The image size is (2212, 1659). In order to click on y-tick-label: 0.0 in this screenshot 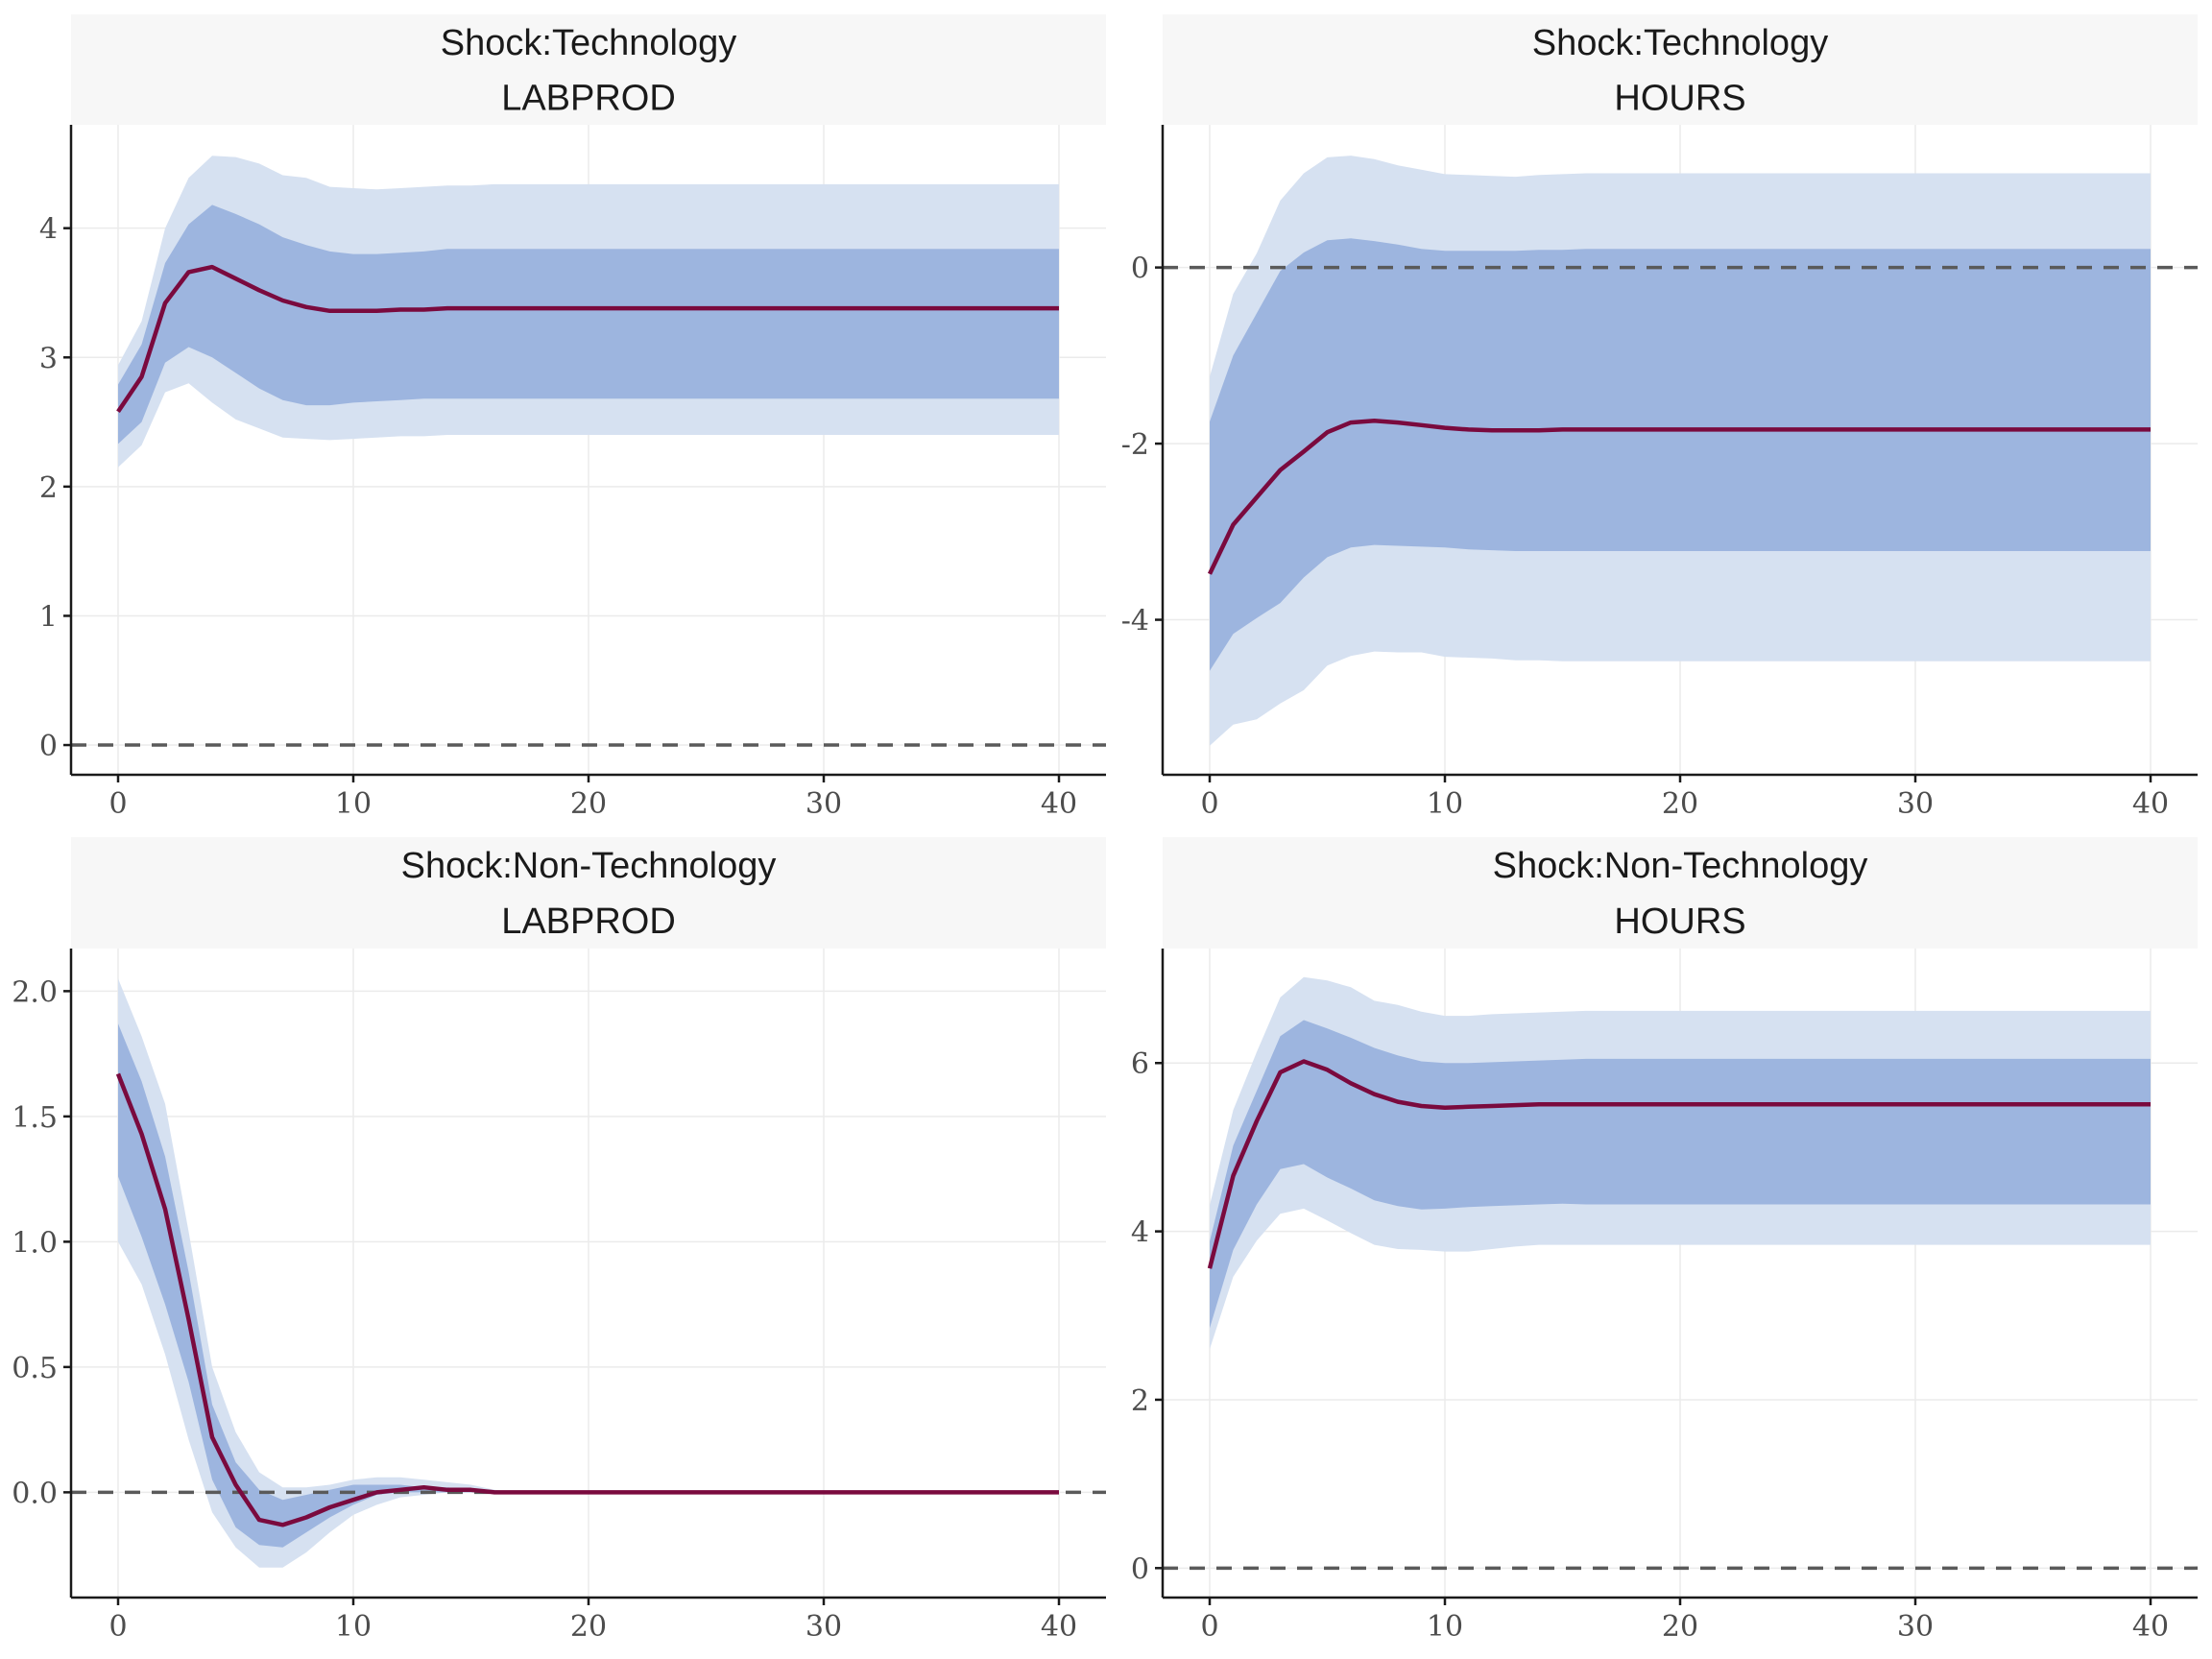, I will do `click(35, 1493)`.